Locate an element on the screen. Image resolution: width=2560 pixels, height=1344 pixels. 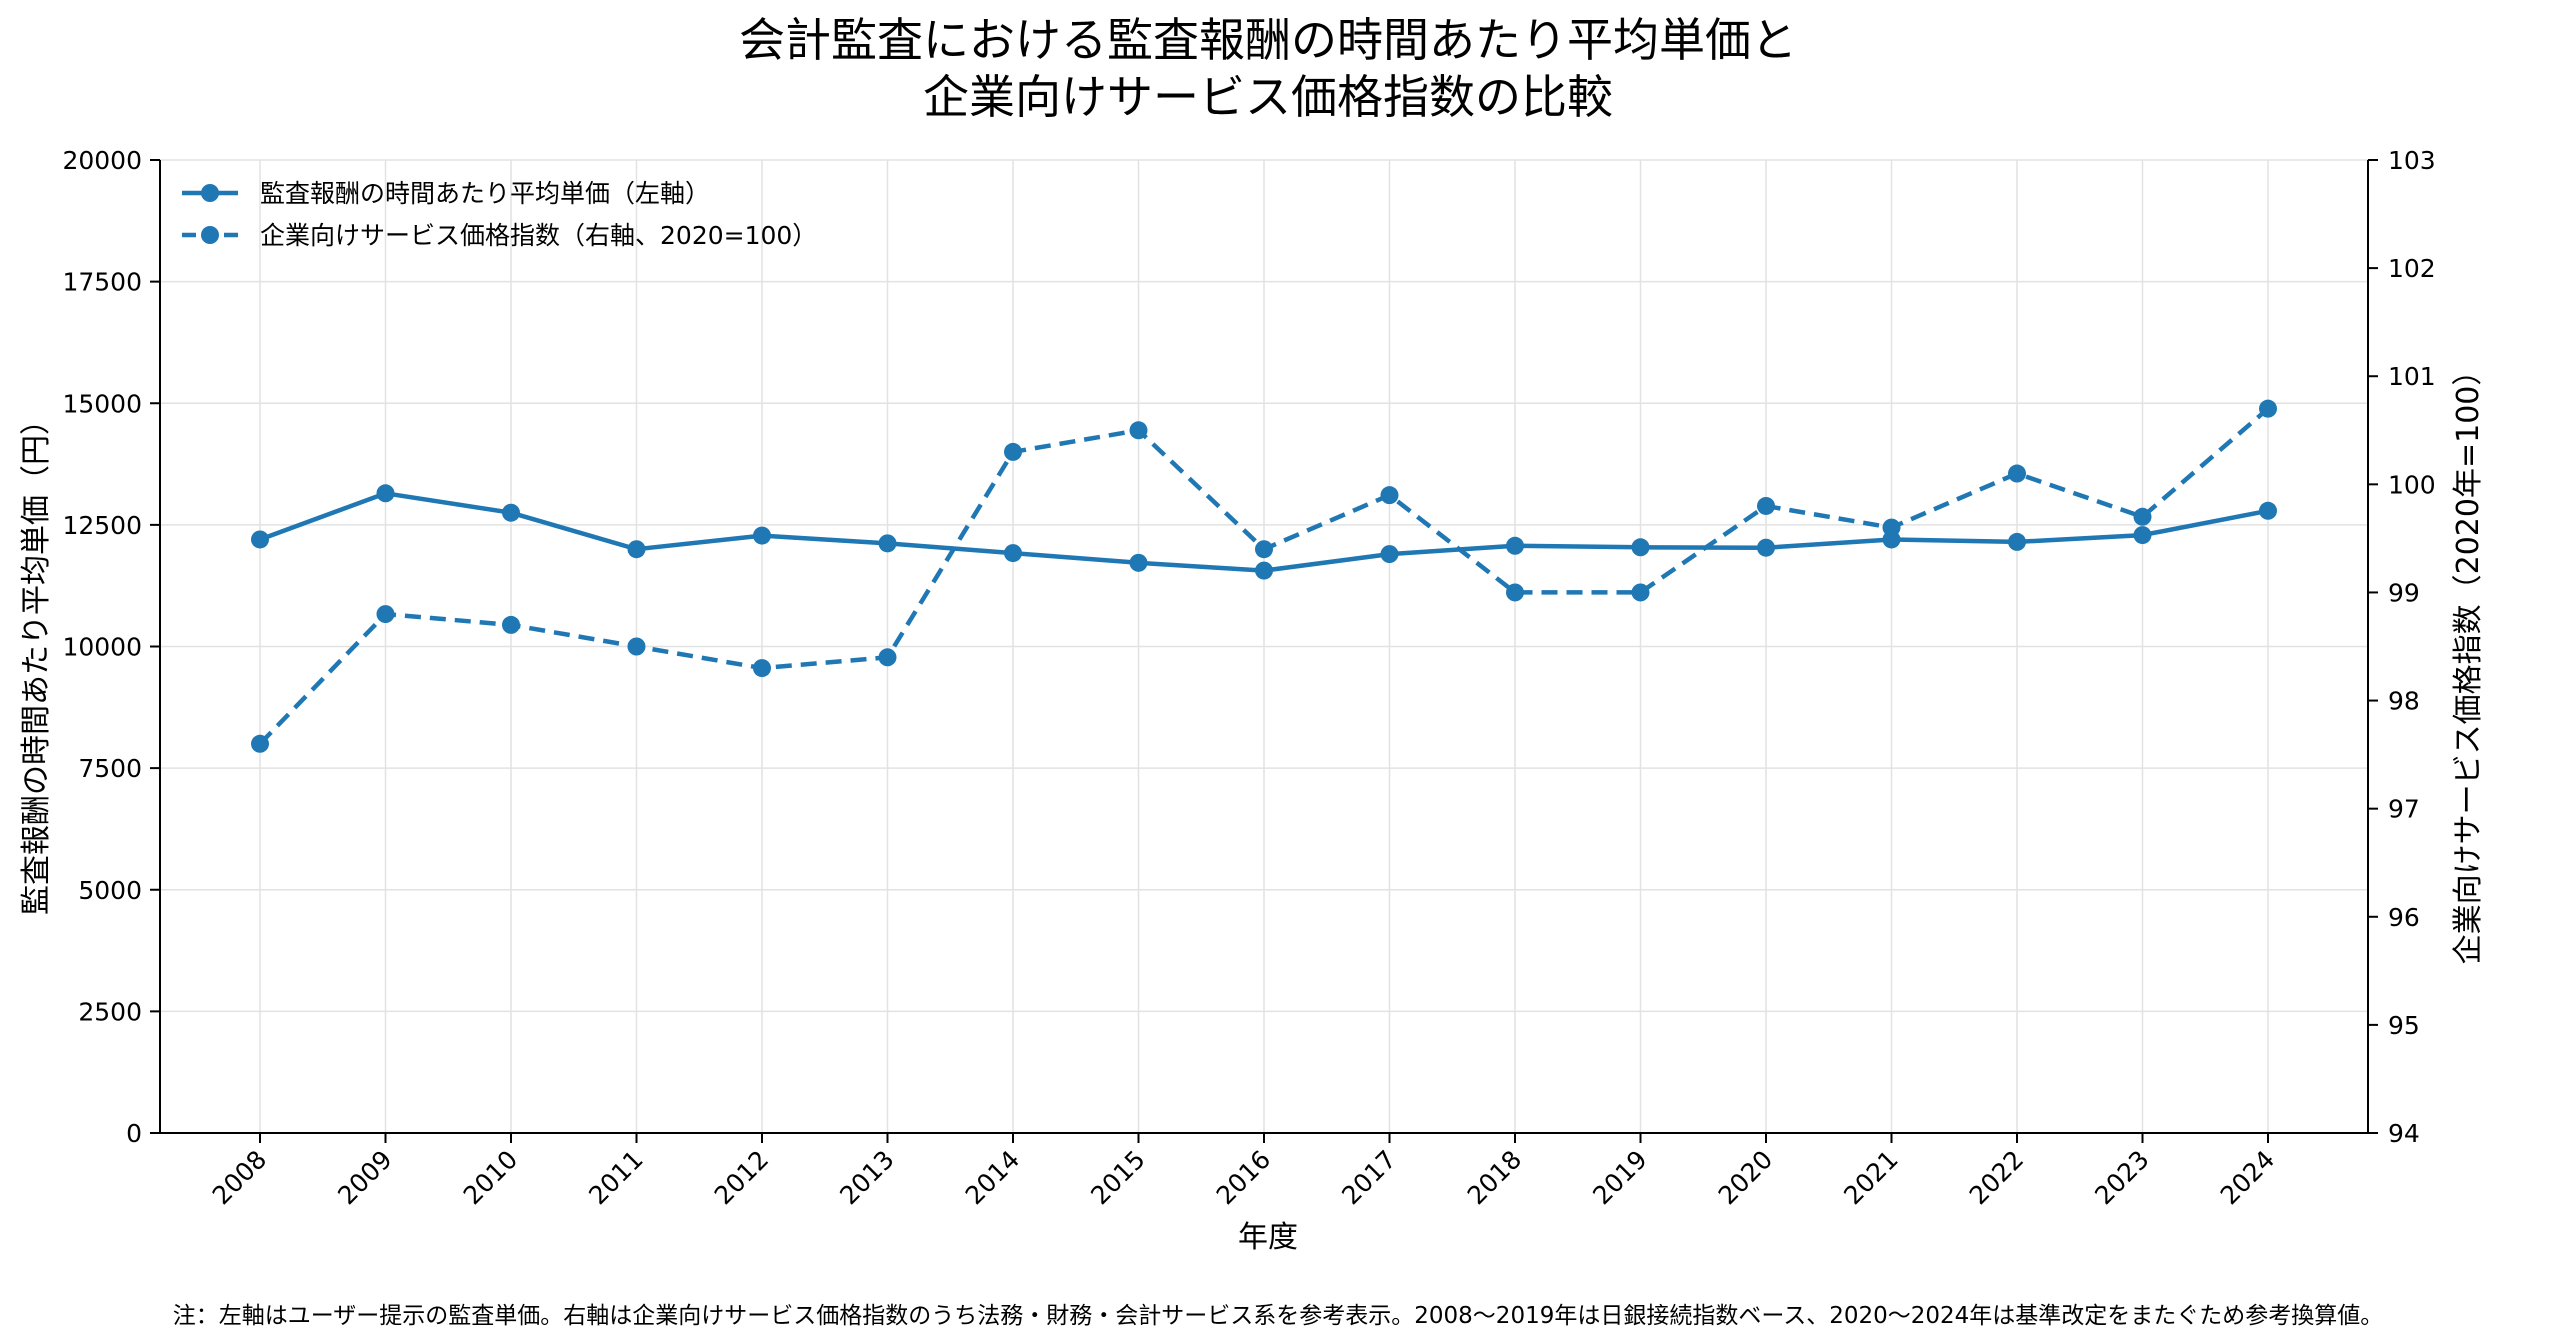
right-tick-label: 101 is located at coordinates (2412, 376).